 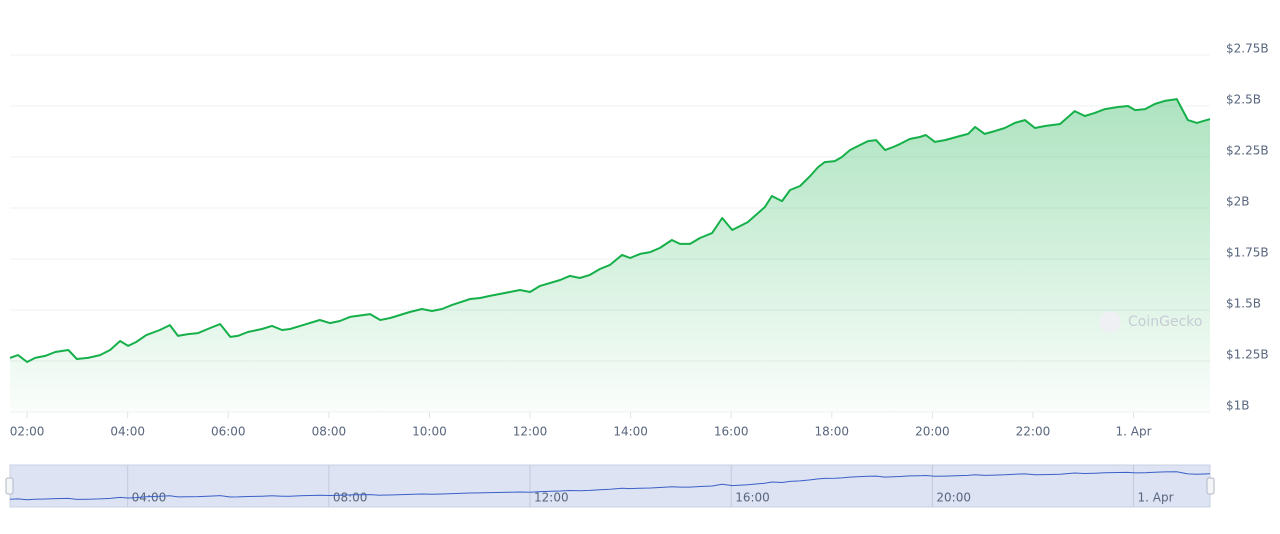 I want to click on x-tick-label: 14:00, so click(x=630, y=432).